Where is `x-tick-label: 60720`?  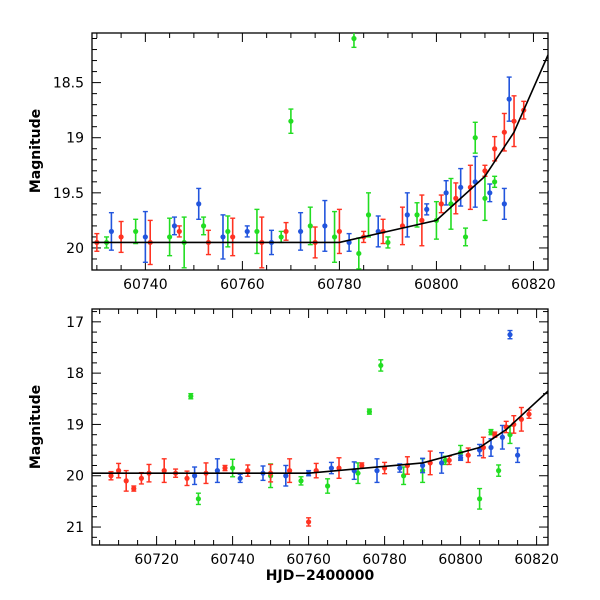 x-tick-label: 60720 is located at coordinates (156, 560).